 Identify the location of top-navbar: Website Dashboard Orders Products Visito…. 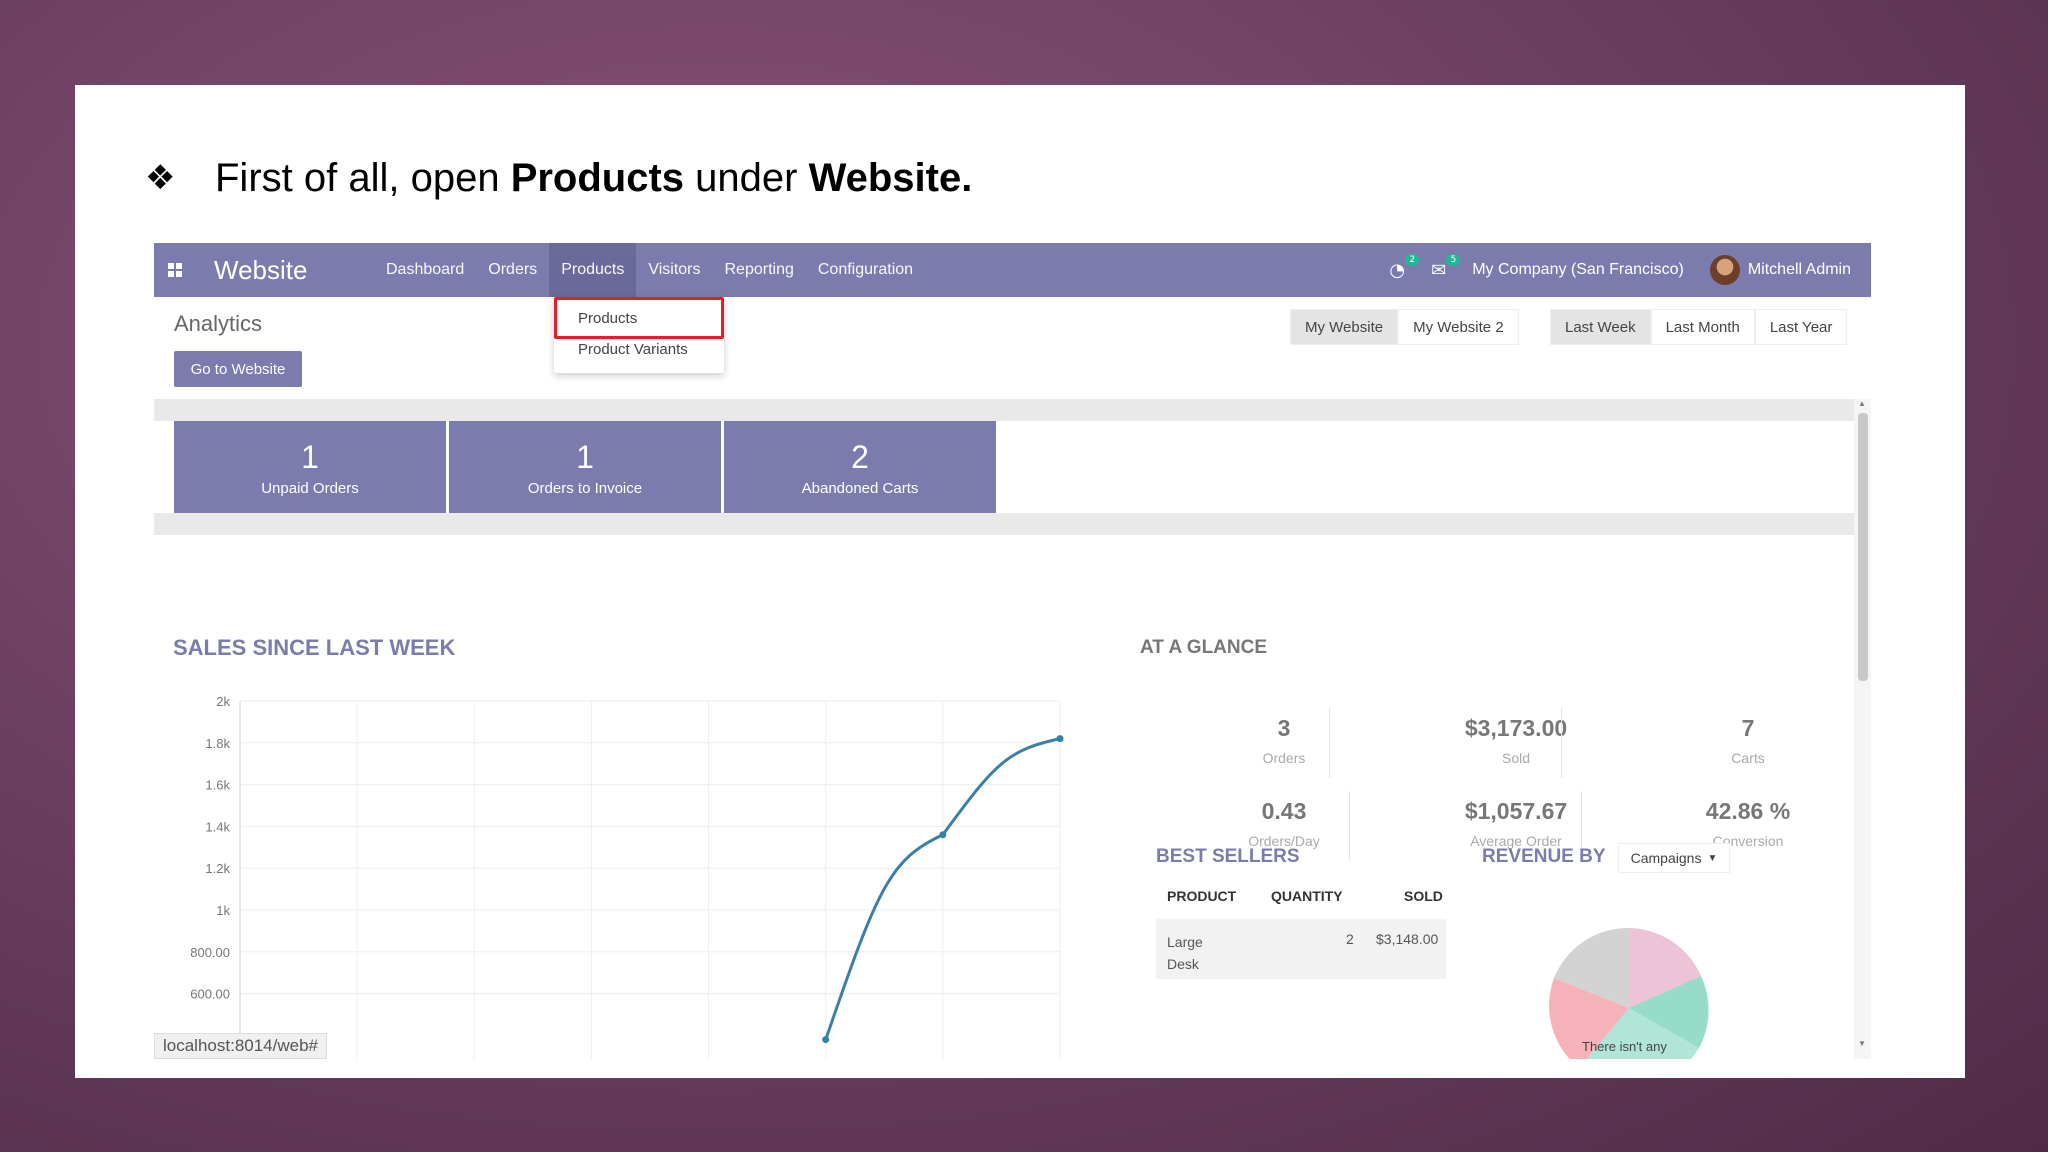
(1012, 270).